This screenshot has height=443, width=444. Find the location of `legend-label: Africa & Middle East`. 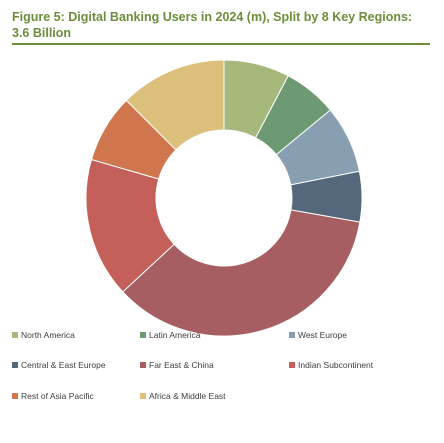

legend-label: Africa & Middle East is located at coordinates (187, 396).